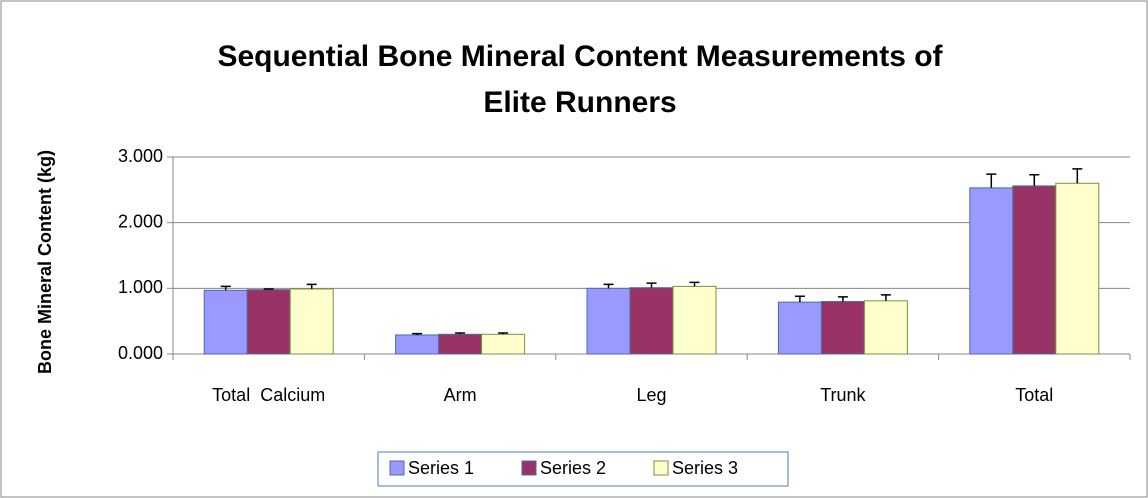 The width and height of the screenshot is (1148, 498). I want to click on legend-label: Series 2, so click(573, 468).